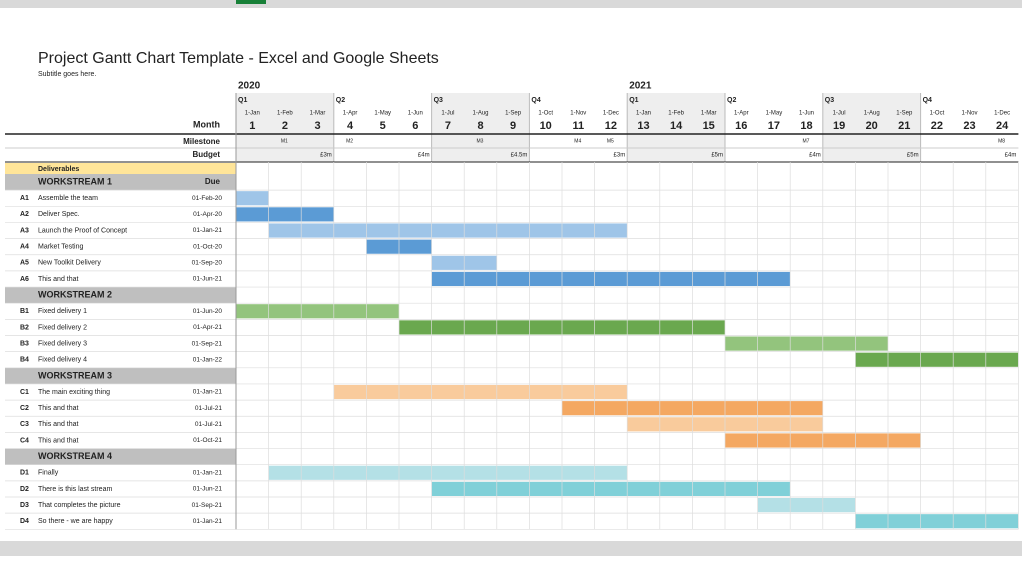 The width and height of the screenshot is (1022, 561). Describe the element at coordinates (208, 311) in the screenshot. I see `task-due: 01-Jun-20` at that location.